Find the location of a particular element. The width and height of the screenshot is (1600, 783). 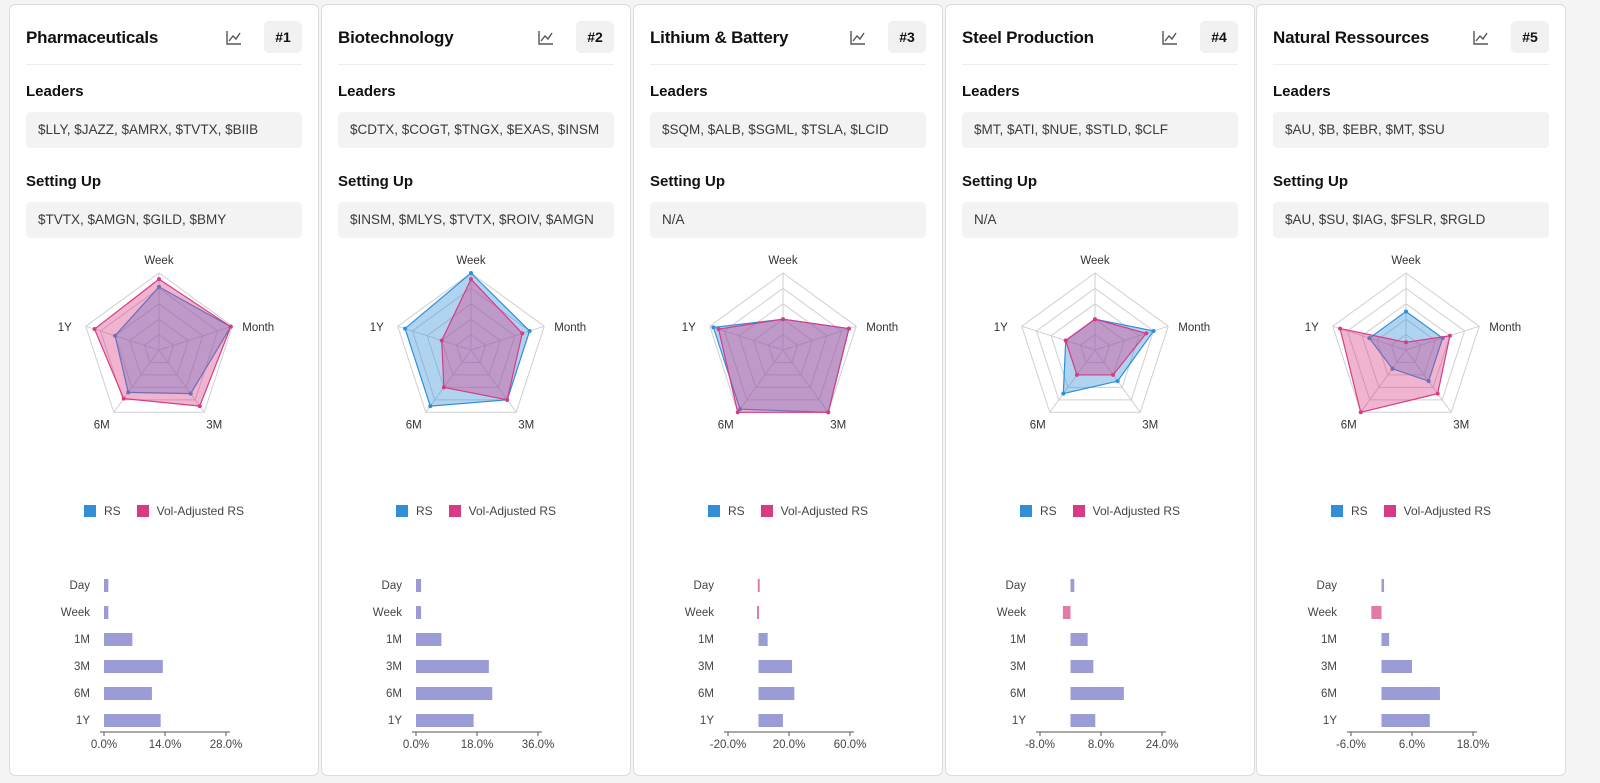

leaders-label: Leaders is located at coordinates (991, 91).